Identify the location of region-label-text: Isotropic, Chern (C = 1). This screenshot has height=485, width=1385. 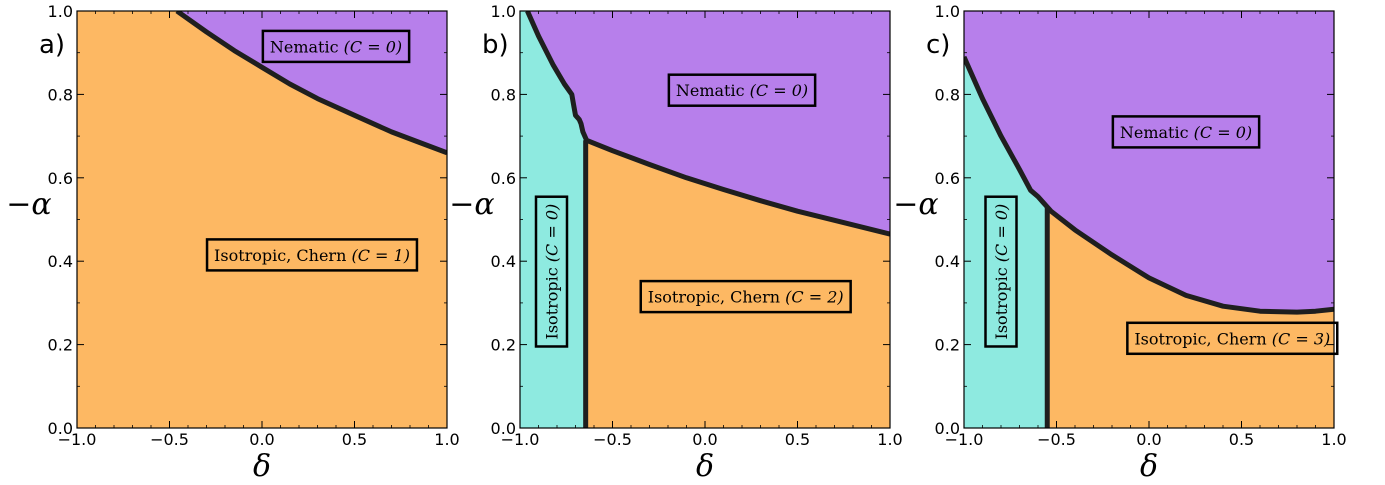
(312, 254).